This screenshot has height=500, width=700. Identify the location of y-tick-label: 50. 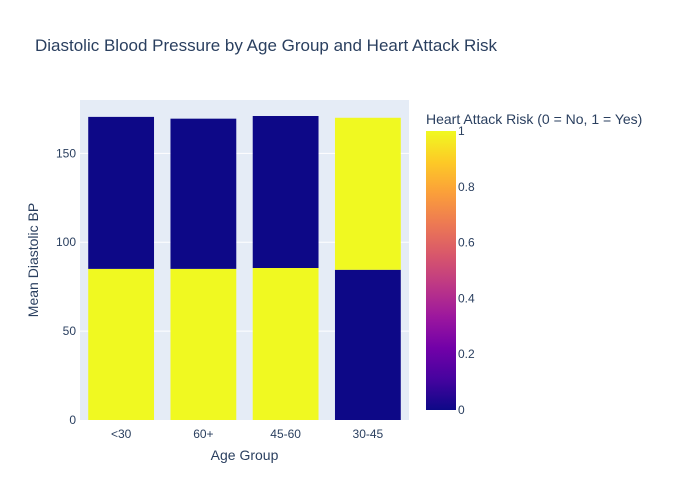
(70, 331).